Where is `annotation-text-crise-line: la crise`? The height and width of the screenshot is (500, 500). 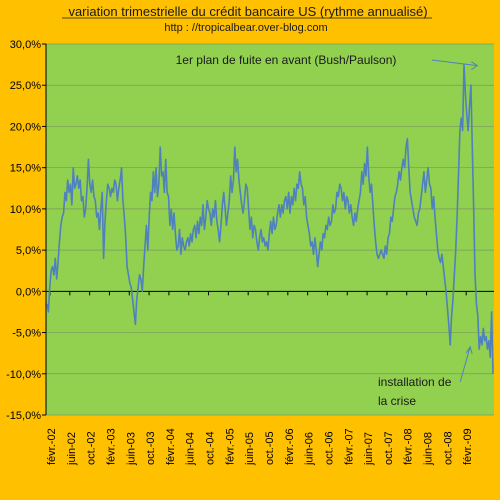
annotation-text-crise-line: la crise is located at coordinates (397, 401).